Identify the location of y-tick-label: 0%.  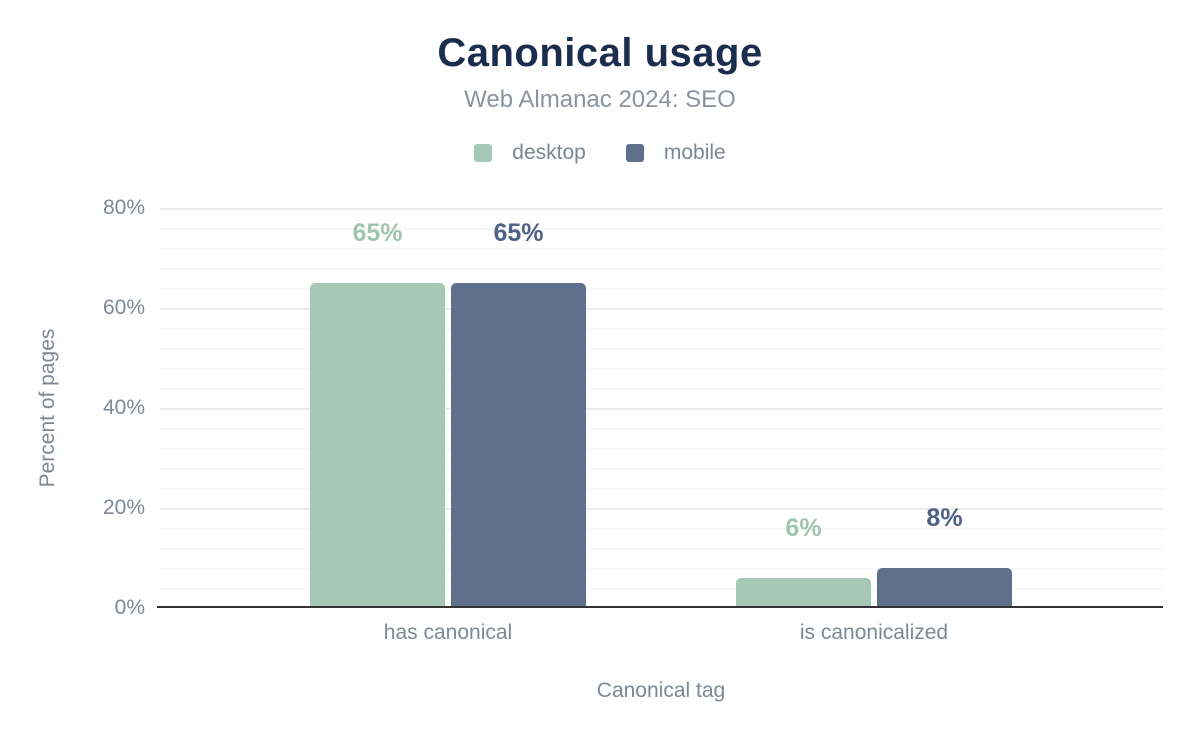
(129, 607).